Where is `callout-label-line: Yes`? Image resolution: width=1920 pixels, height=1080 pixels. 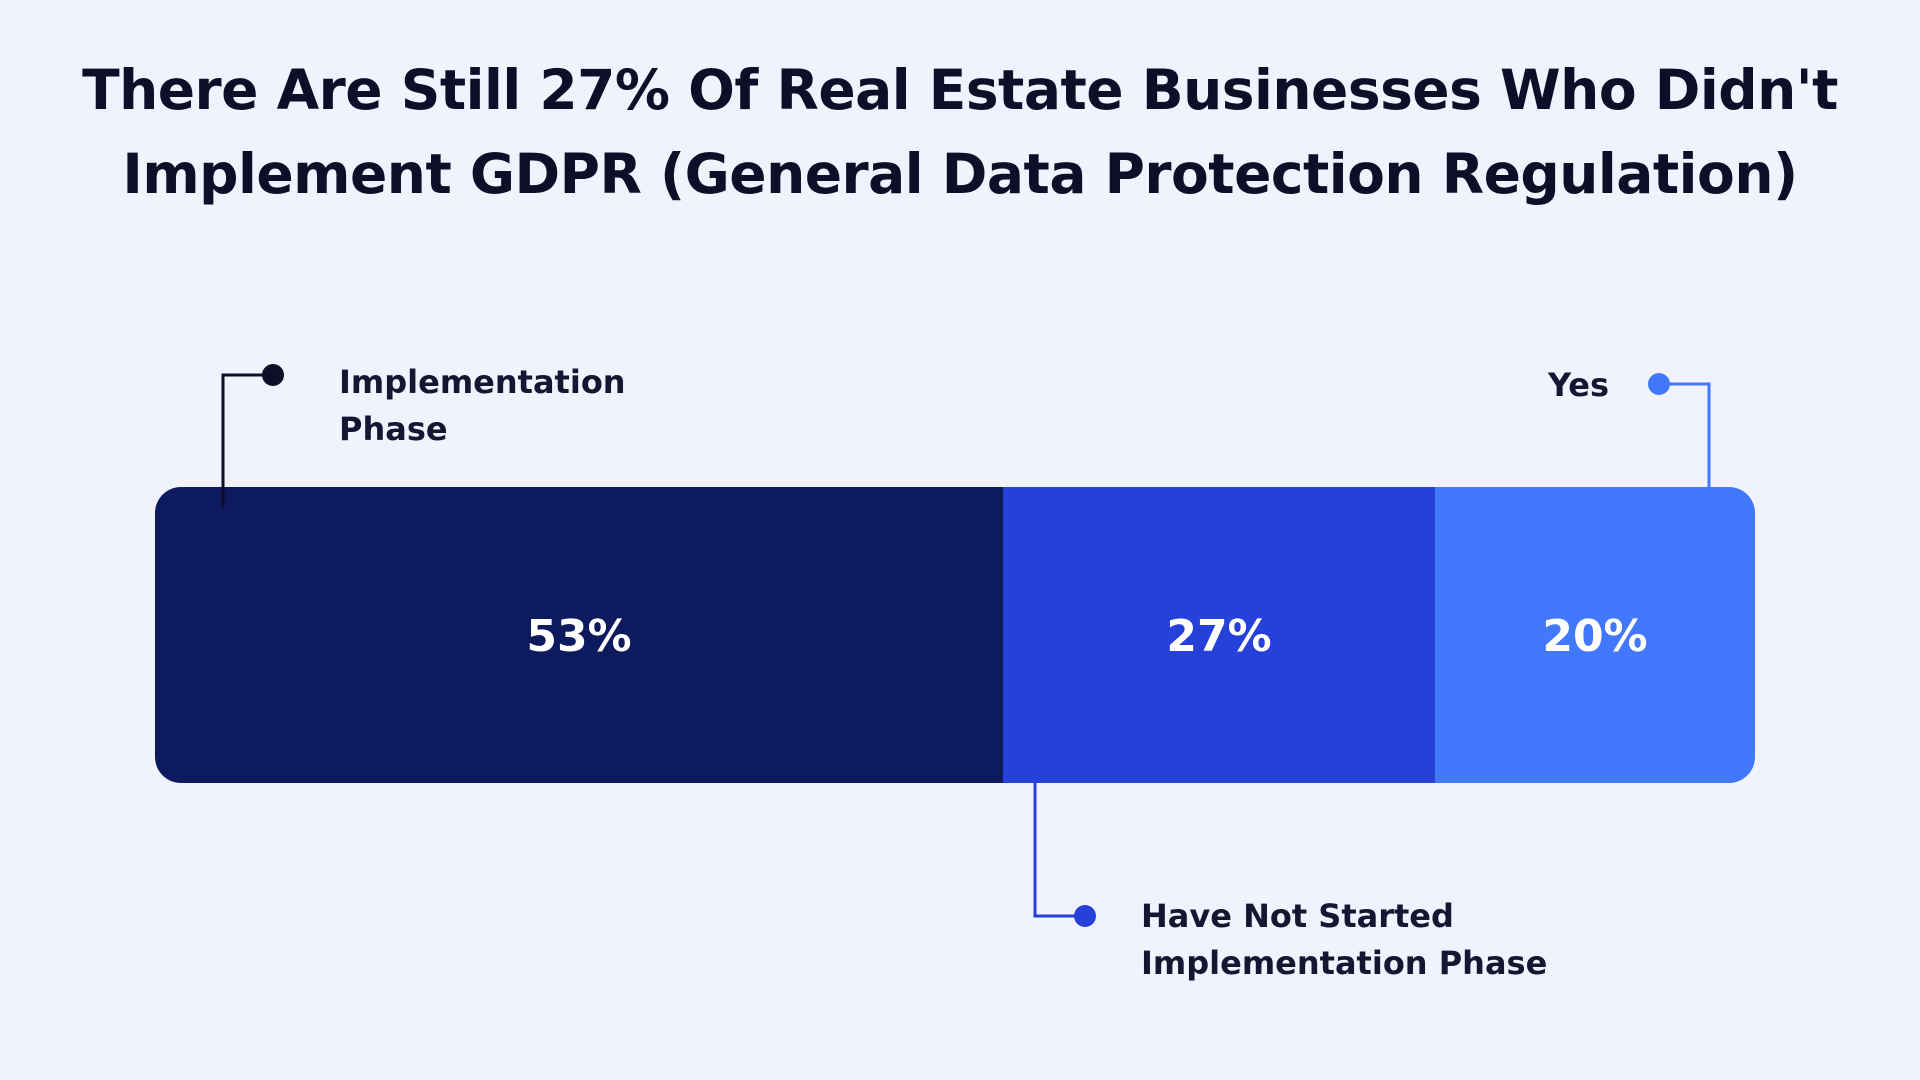
callout-label-line: Yes is located at coordinates (1578, 385).